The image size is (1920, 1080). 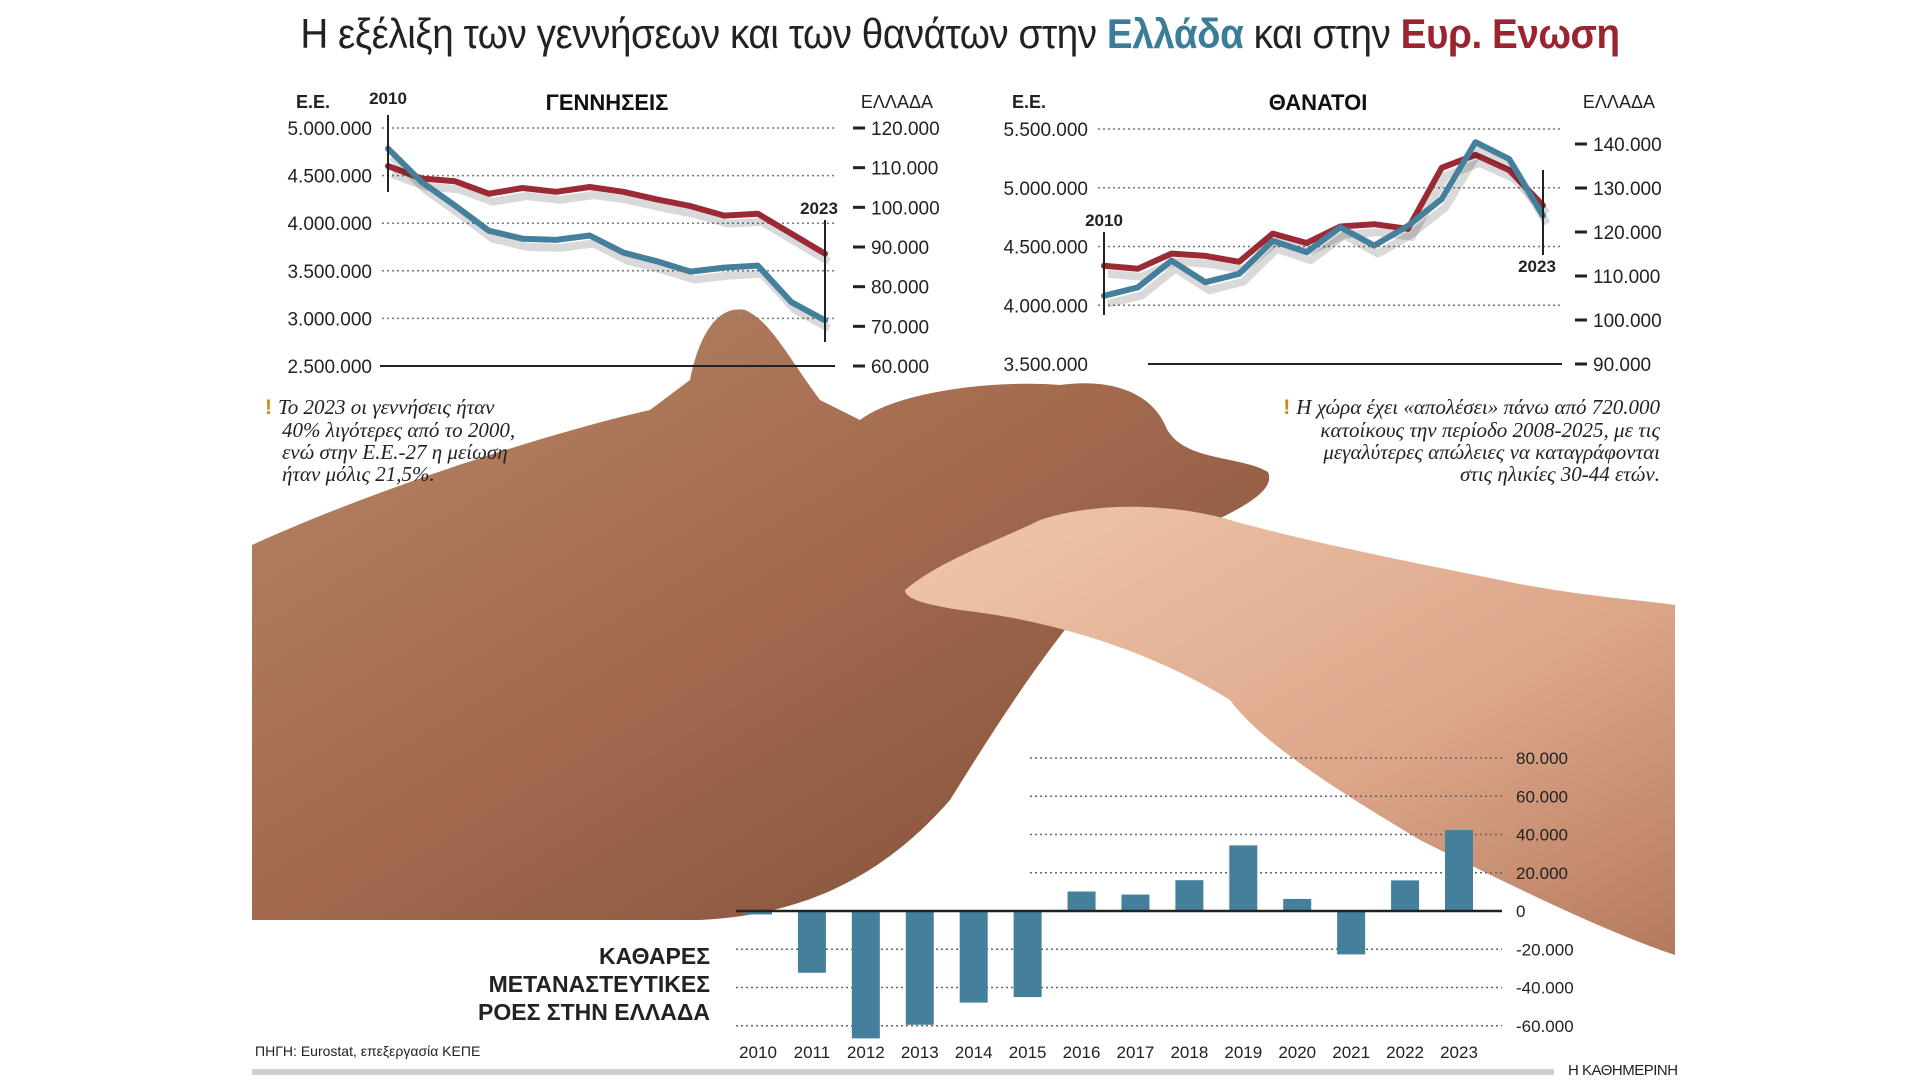 What do you see at coordinates (905, 129) in the screenshot?
I see `right-tick-label: 120.000` at bounding box center [905, 129].